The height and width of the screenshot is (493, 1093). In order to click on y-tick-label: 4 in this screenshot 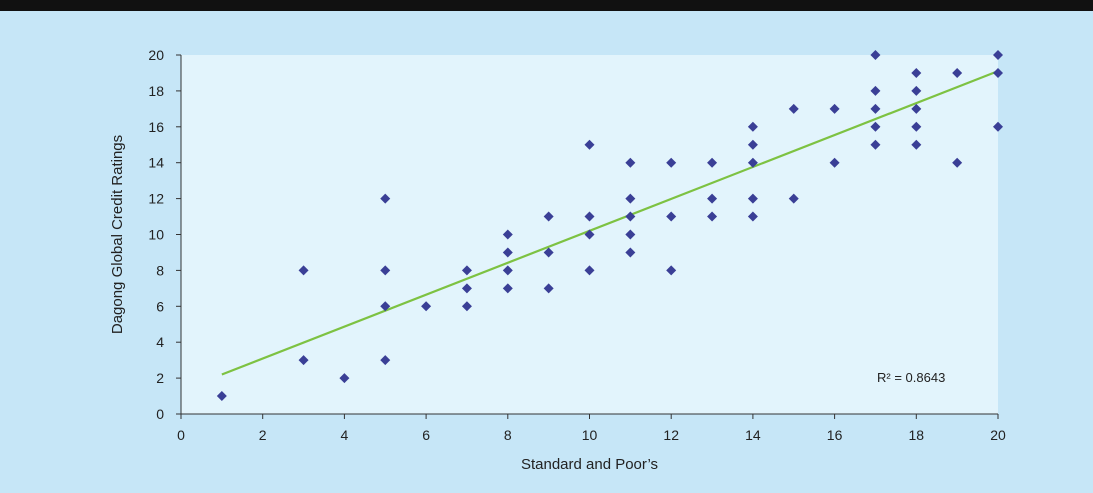, I will do `click(160, 342)`.